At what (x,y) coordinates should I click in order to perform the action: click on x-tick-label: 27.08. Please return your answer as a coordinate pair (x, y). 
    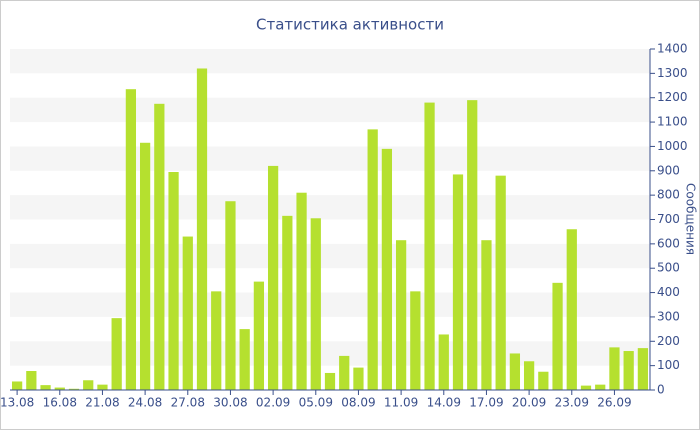
    Looking at the image, I should click on (188, 403).